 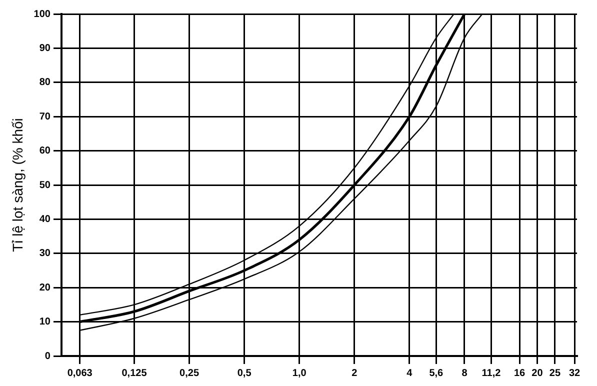 What do you see at coordinates (538, 373) in the screenshot?
I see `x-tick-label: 20` at bounding box center [538, 373].